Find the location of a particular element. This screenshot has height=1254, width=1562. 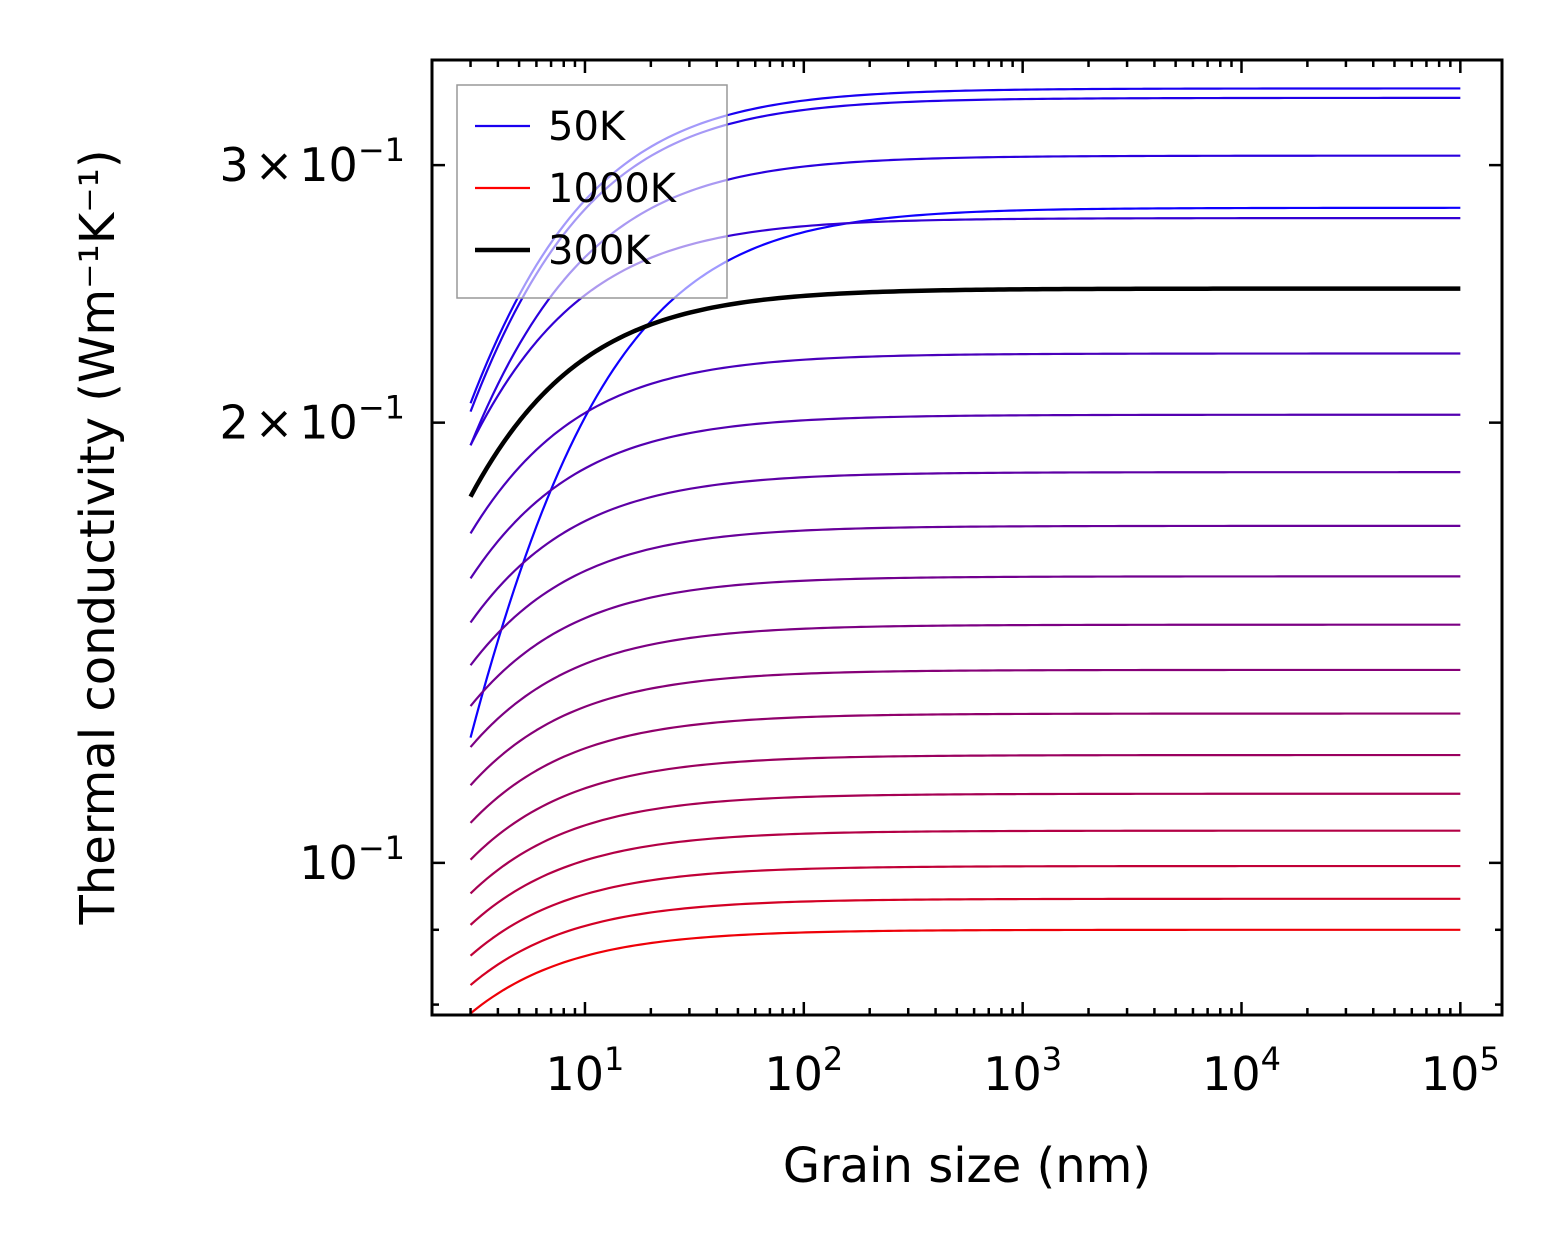

x-tick-label: 10¹ is located at coordinates (585, 1070).